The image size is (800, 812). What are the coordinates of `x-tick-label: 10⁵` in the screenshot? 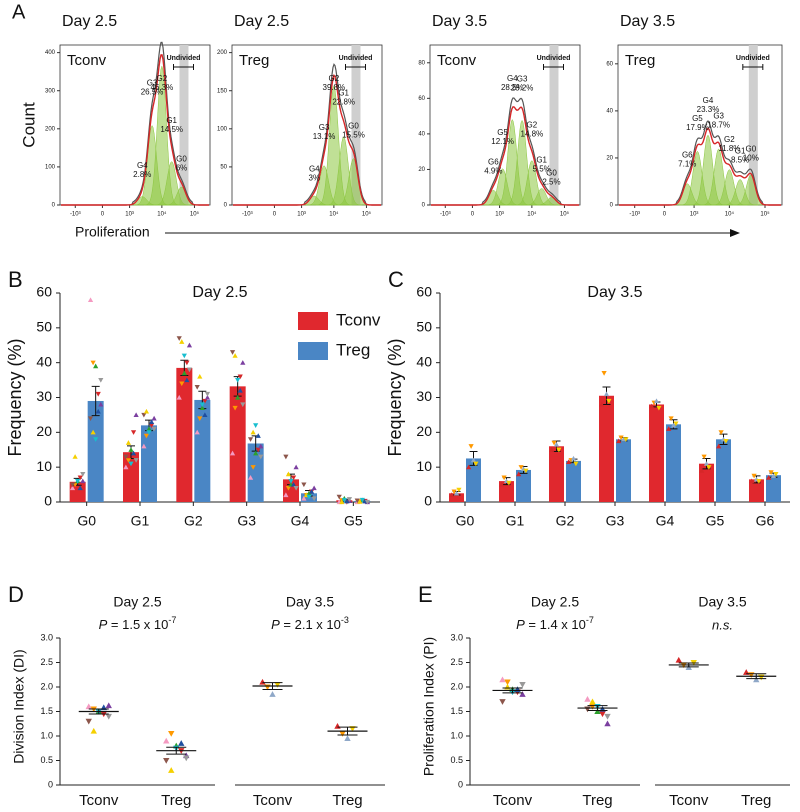 It's located at (565, 214).